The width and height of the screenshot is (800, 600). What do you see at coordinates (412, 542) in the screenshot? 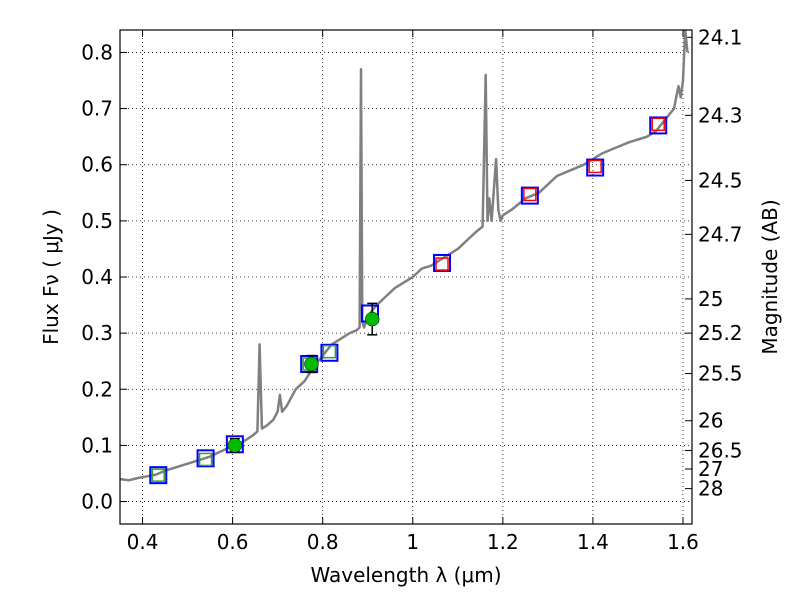
I see `x-tick-label: 1` at bounding box center [412, 542].